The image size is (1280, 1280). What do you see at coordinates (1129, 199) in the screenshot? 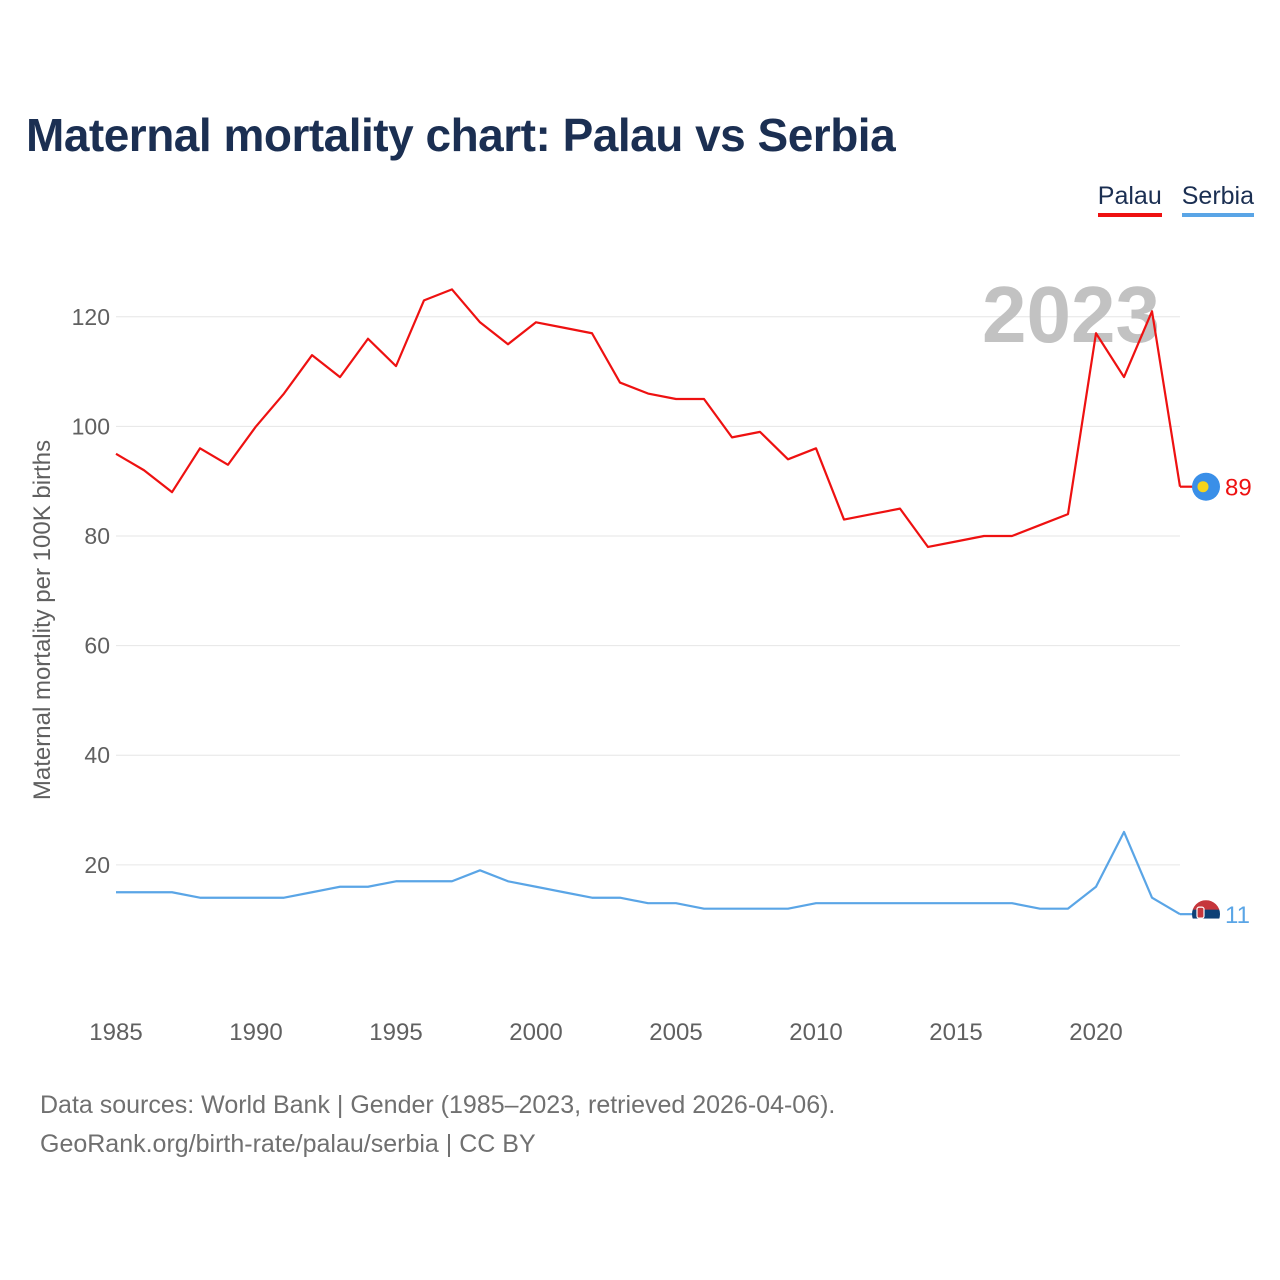
I see `legend-item-palau: Palau` at bounding box center [1129, 199].